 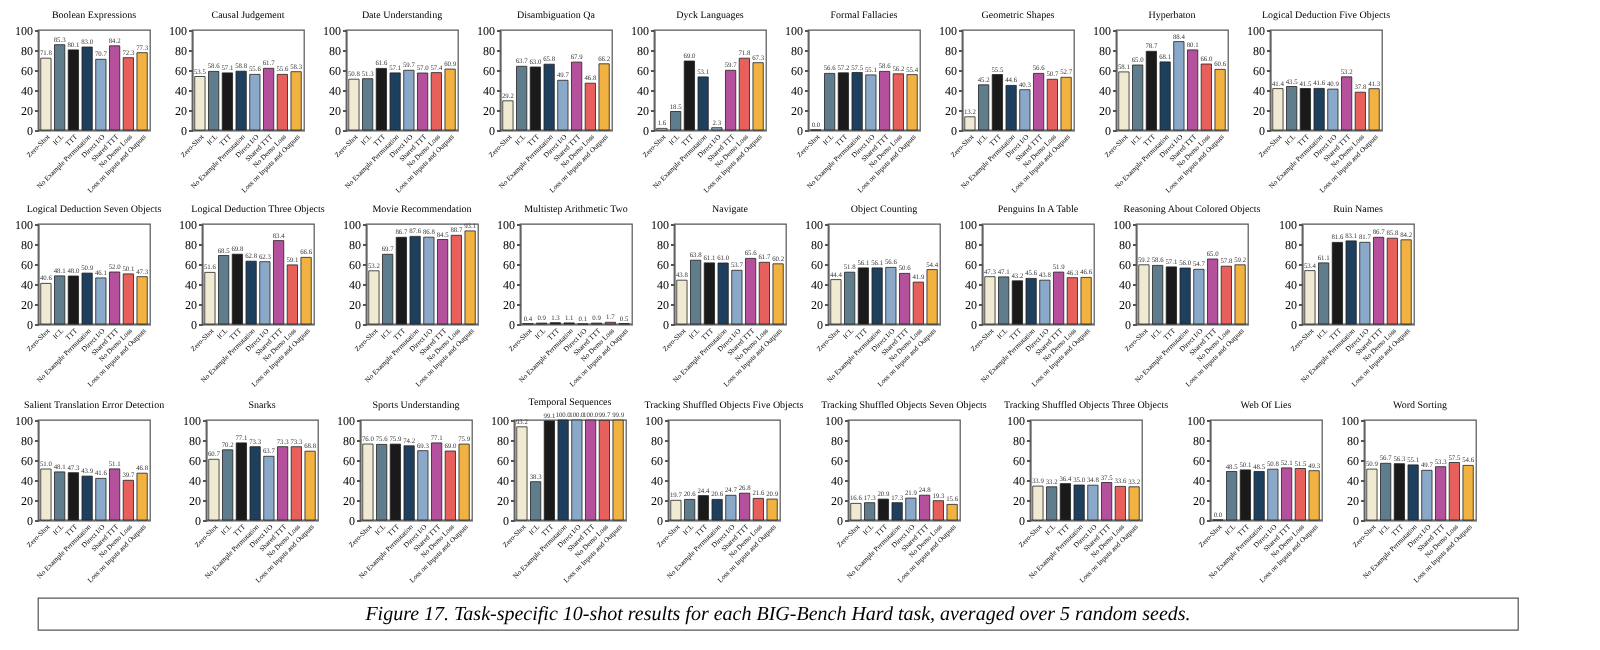 What do you see at coordinates (777, 615) in the screenshot?
I see `caption: Figure 17. Task-specific 10-shot results for each BIG-Bench Hard task, averaged over 5 random seeds.` at bounding box center [777, 615].